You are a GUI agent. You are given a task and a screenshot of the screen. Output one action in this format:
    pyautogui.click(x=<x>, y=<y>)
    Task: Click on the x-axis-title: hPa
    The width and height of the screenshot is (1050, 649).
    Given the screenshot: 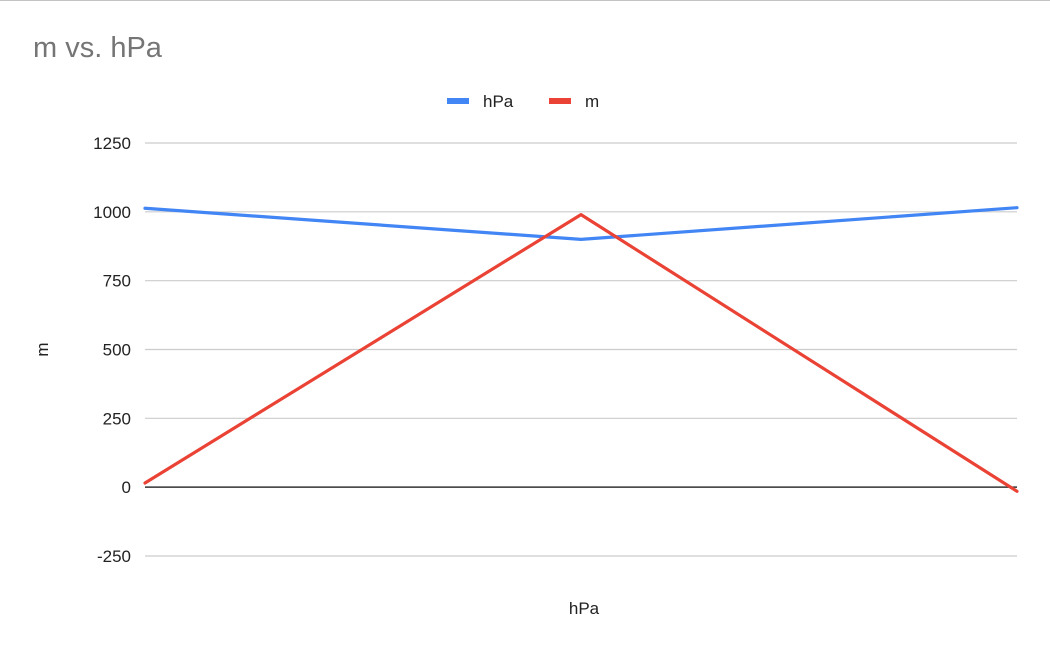 What is the action you would take?
    pyautogui.click(x=584, y=608)
    